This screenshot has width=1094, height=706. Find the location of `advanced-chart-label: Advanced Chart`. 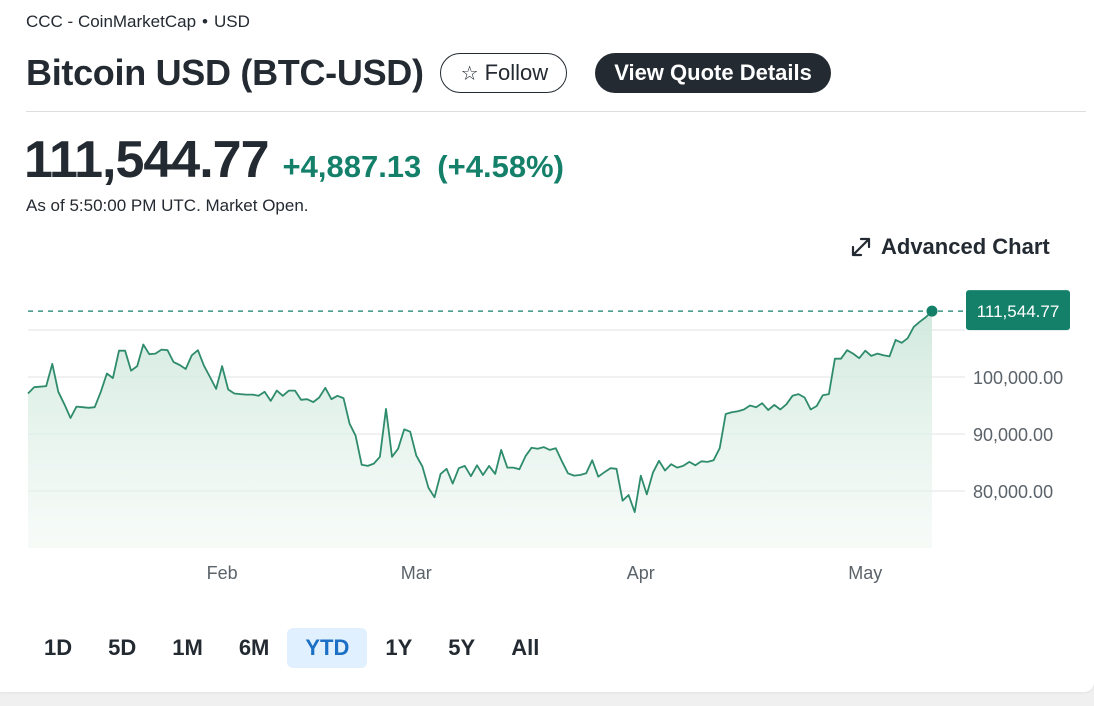

advanced-chart-label: Advanced Chart is located at coordinates (965, 246).